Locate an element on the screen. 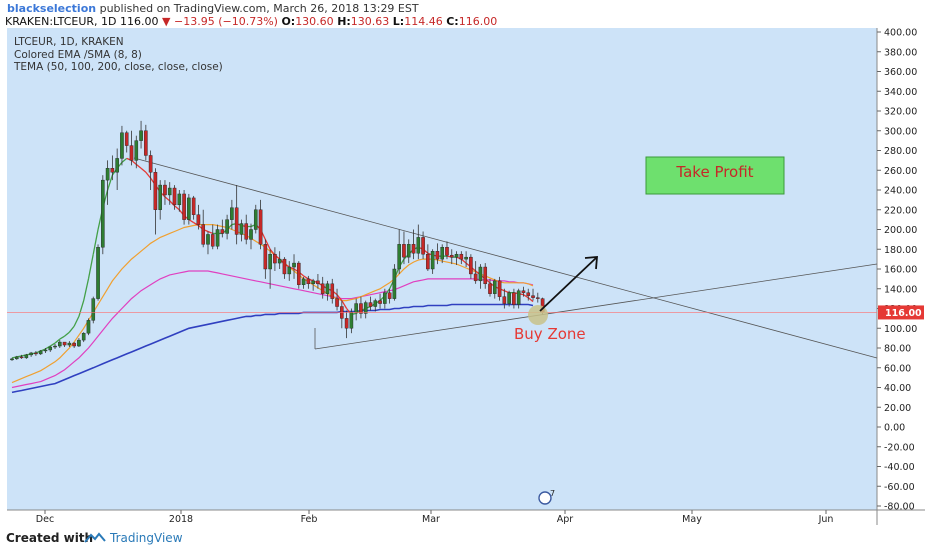 This screenshot has width=932, height=550. last-price-label: 116.00 is located at coordinates (903, 313).